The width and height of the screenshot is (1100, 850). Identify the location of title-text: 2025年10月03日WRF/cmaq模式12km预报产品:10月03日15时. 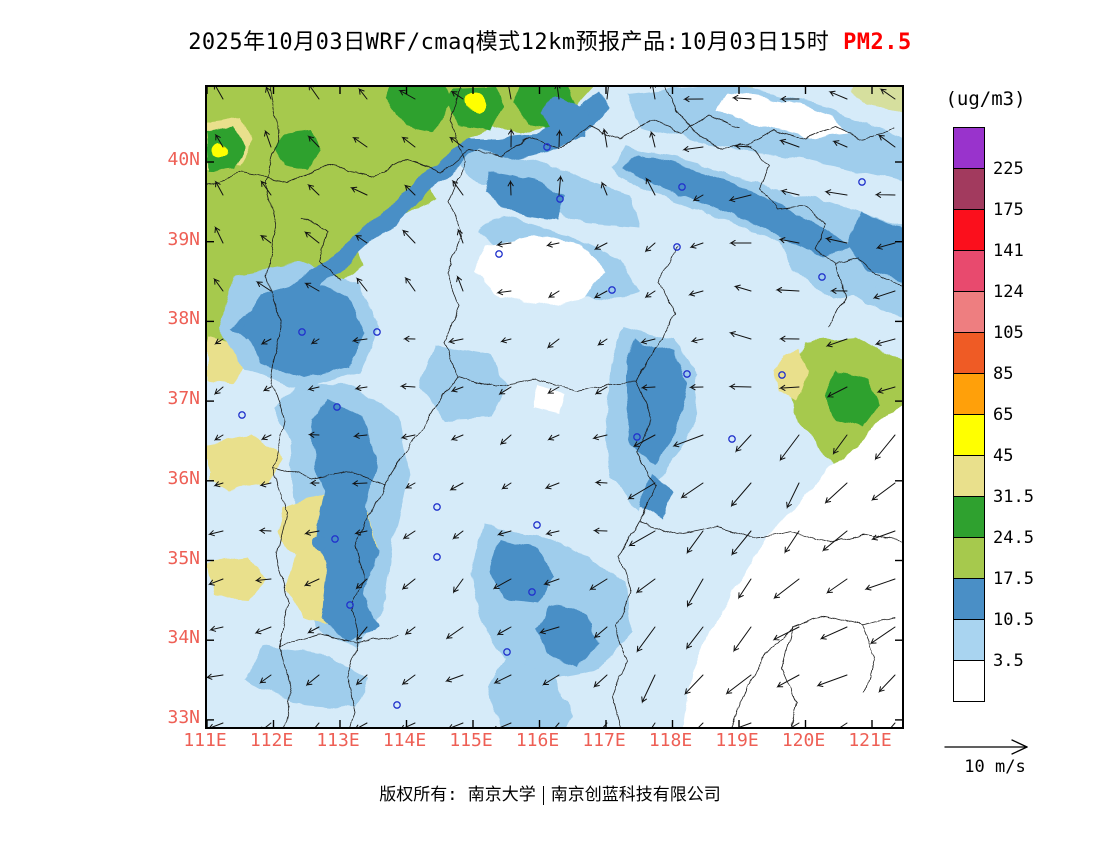
(509, 42).